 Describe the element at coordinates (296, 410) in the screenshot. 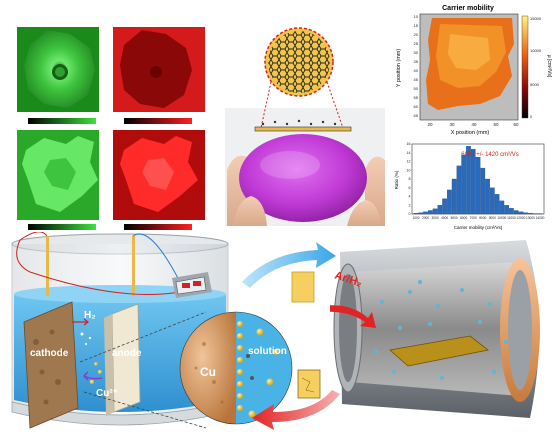

I see `red-process-arrow` at that location.